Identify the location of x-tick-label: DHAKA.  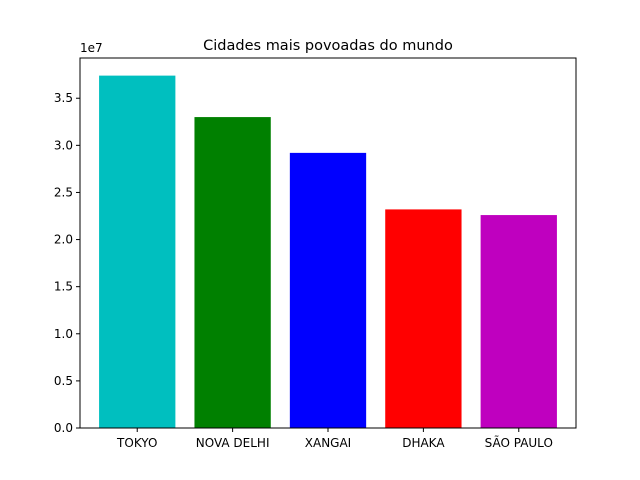
(423, 443).